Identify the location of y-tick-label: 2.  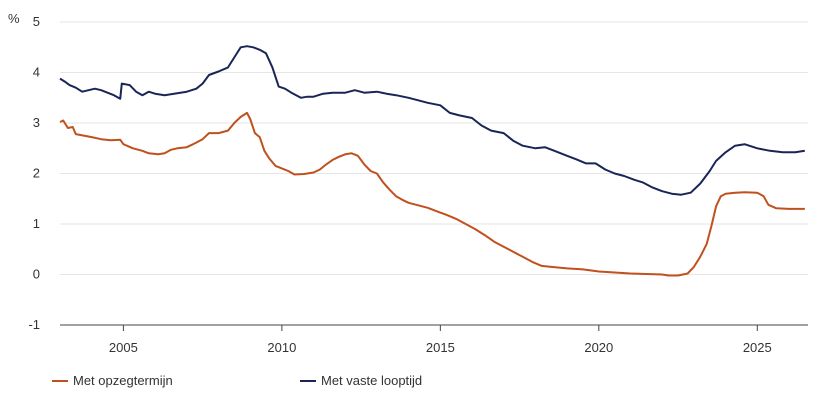
(36, 173).